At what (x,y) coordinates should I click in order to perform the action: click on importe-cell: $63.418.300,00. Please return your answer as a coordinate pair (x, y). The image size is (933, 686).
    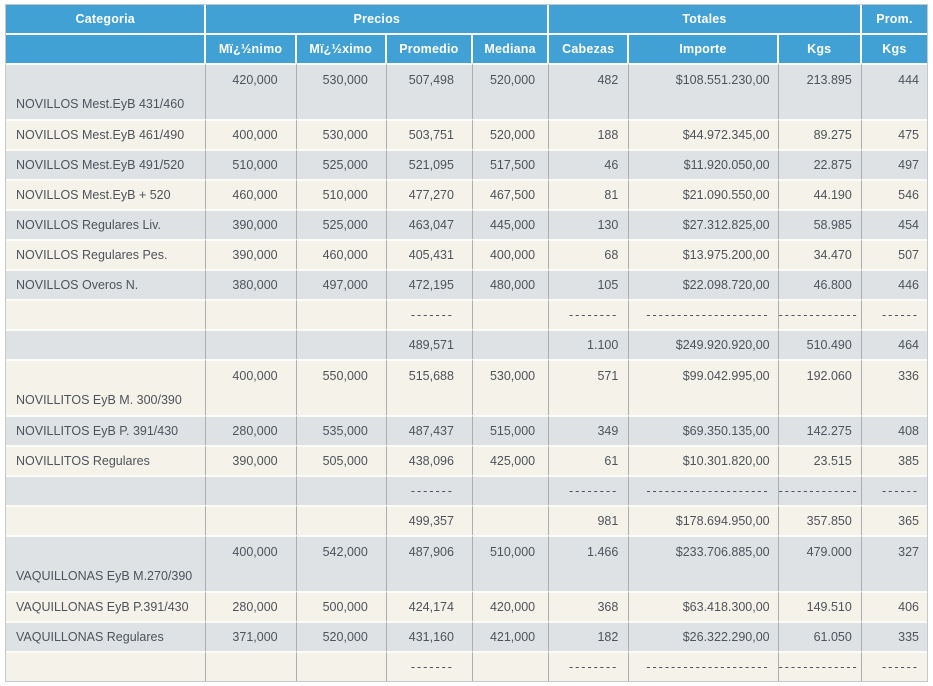
    Looking at the image, I should click on (704, 606).